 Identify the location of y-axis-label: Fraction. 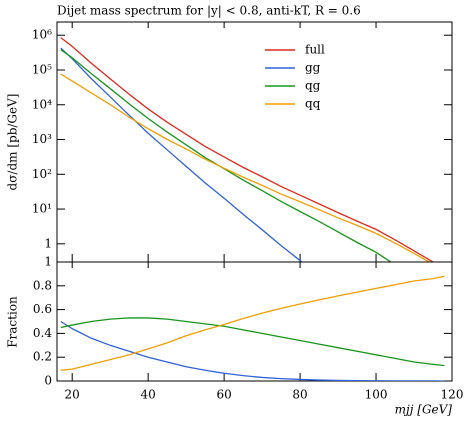
(13, 322).